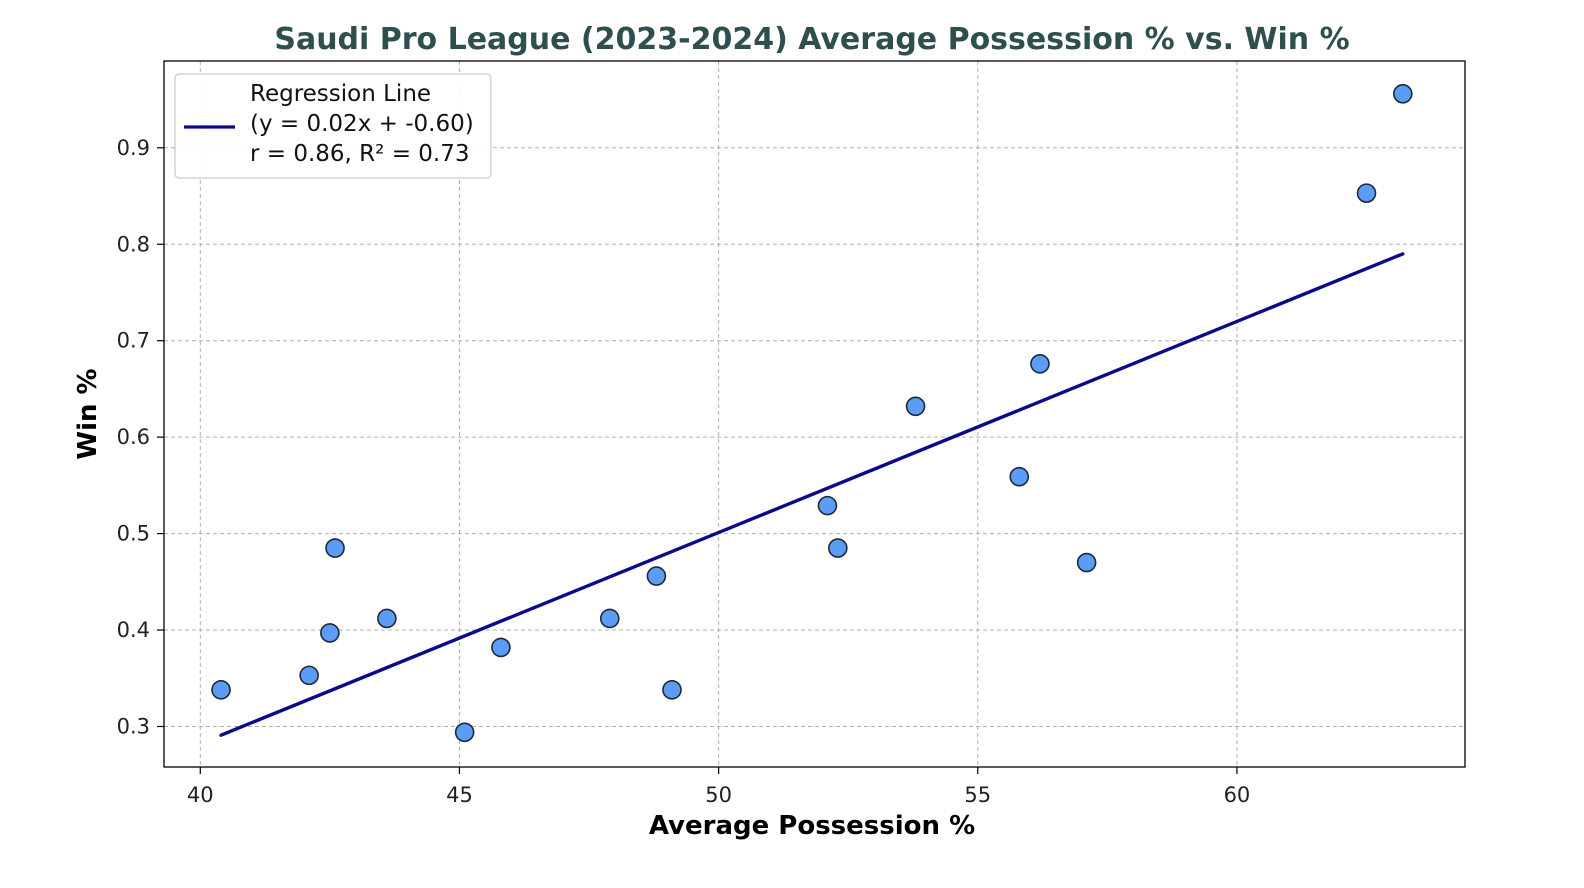  Describe the element at coordinates (88, 413) in the screenshot. I see `y-axis-label: Win %` at that location.